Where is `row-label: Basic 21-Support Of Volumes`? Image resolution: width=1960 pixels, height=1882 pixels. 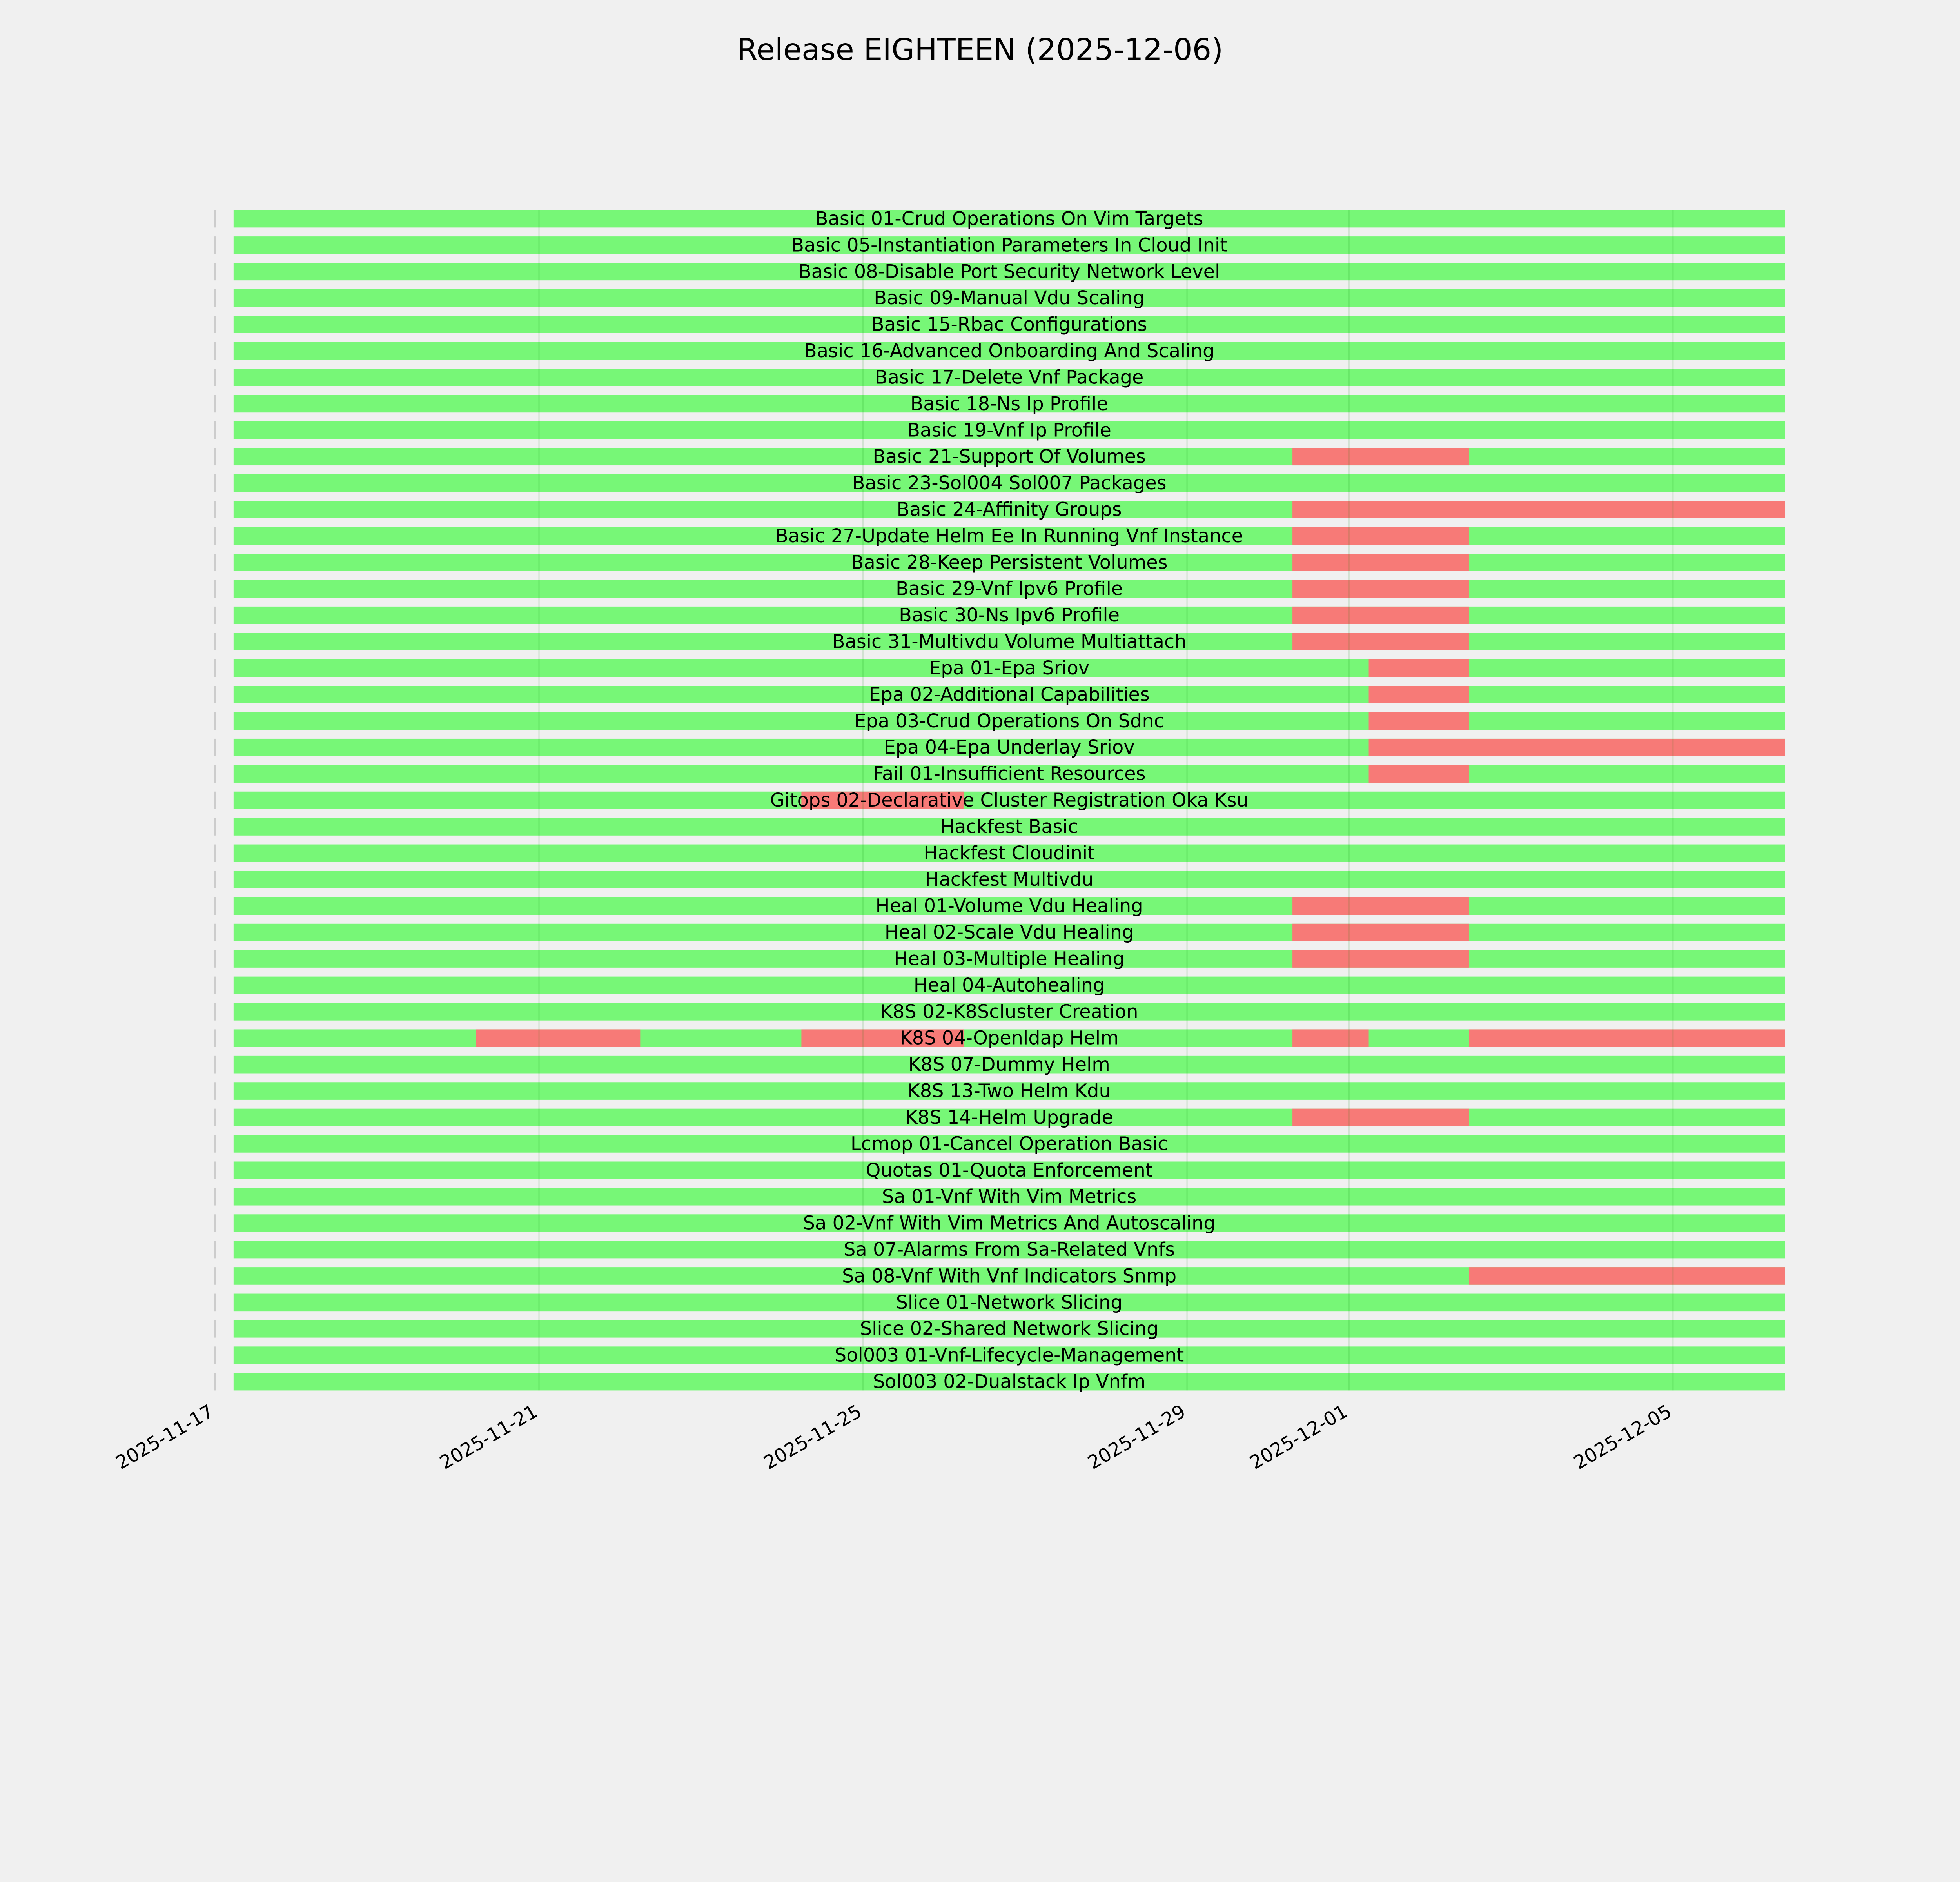 row-label: Basic 21-Support Of Volumes is located at coordinates (1010, 457).